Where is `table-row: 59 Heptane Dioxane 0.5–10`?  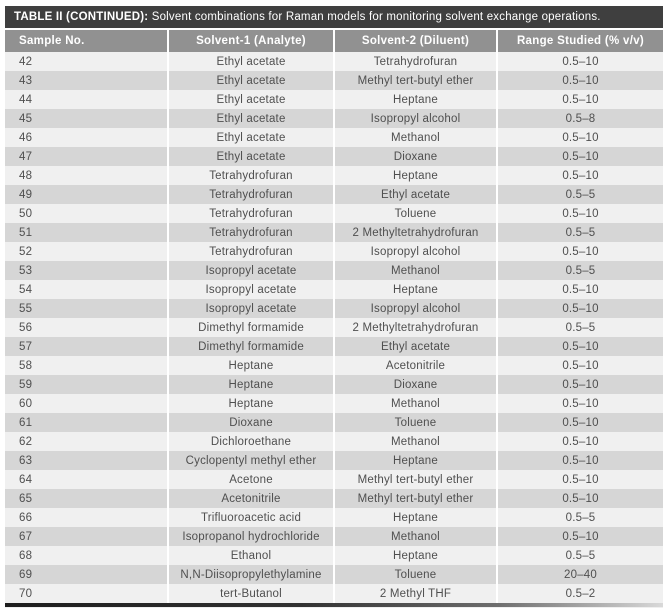 table-row: 59 Heptane Dioxane 0.5–10 is located at coordinates (334, 384).